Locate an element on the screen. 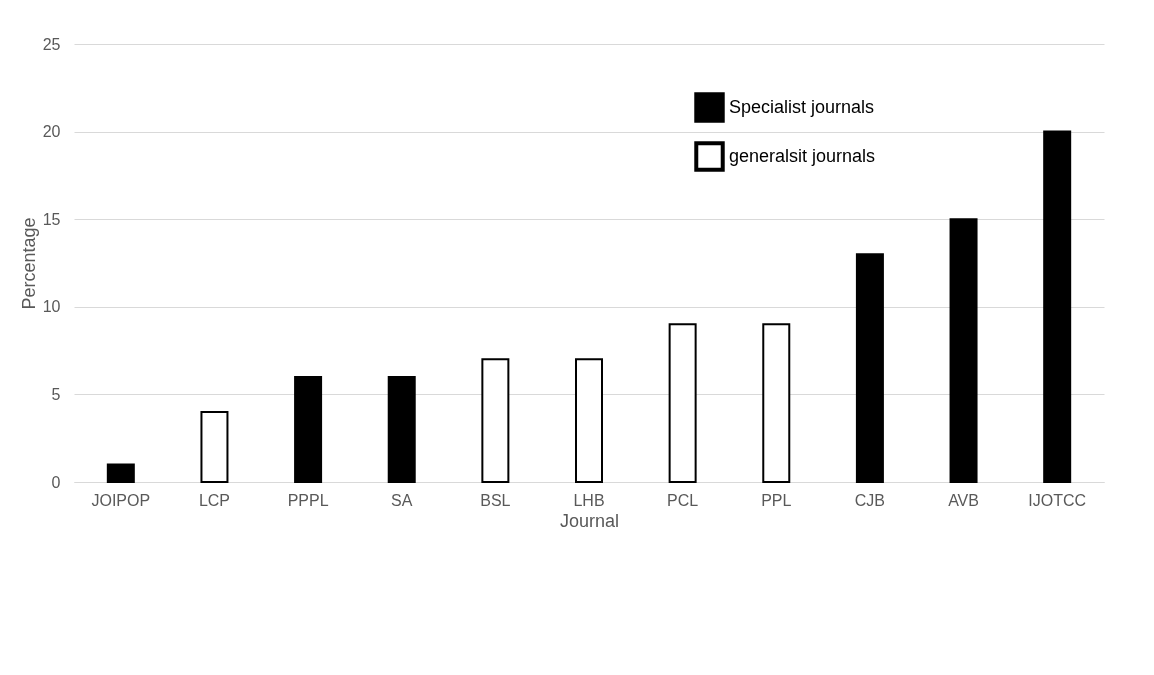  x-tick-label: JOIPOP is located at coordinates (121, 500).